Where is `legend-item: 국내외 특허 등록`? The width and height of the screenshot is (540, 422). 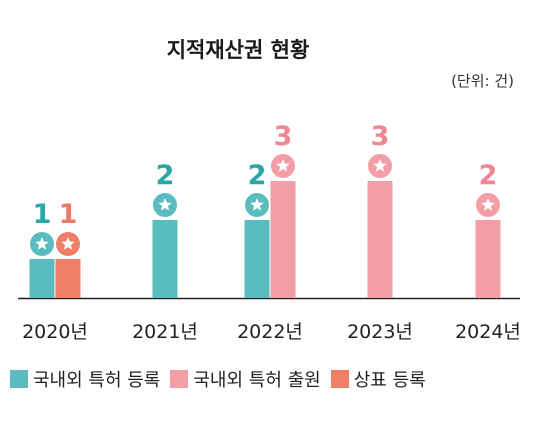
legend-item: 국내외 특허 등록 is located at coordinates (85, 379).